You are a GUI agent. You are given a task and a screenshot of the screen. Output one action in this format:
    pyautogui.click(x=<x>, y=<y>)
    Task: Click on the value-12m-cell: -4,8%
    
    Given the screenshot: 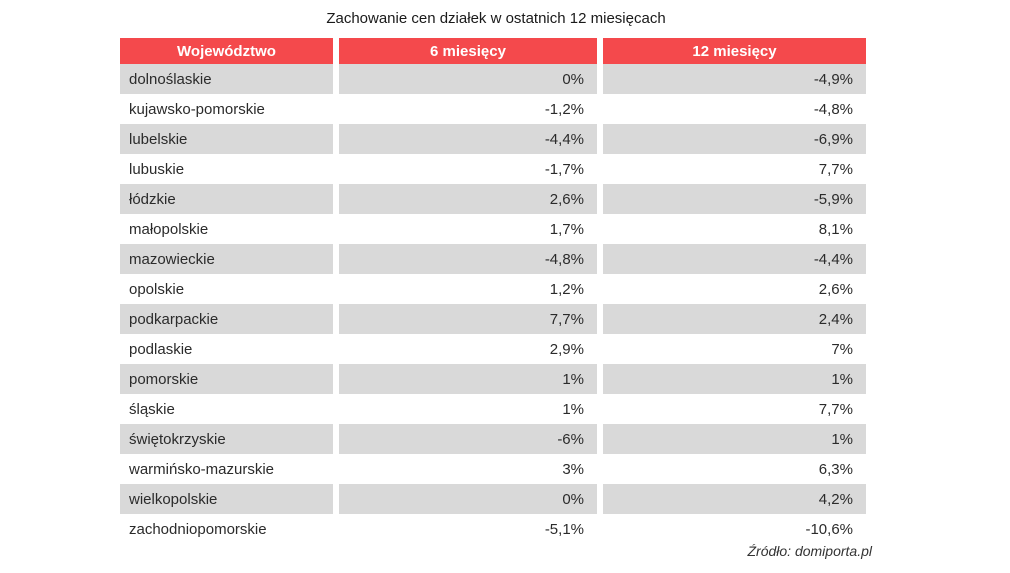 What is the action you would take?
    pyautogui.click(x=734, y=109)
    